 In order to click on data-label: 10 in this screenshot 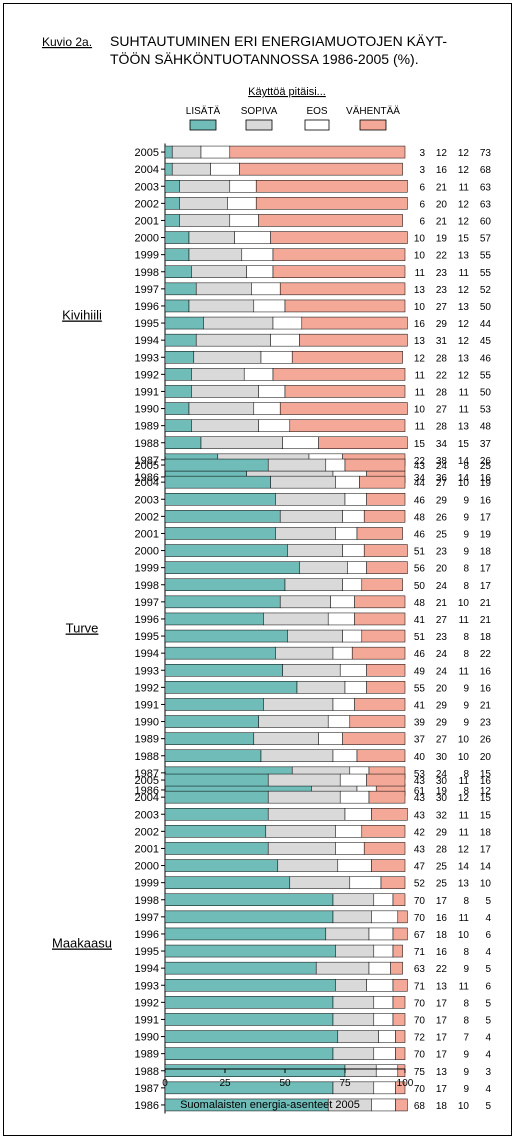, I will do `click(464, 603)`.